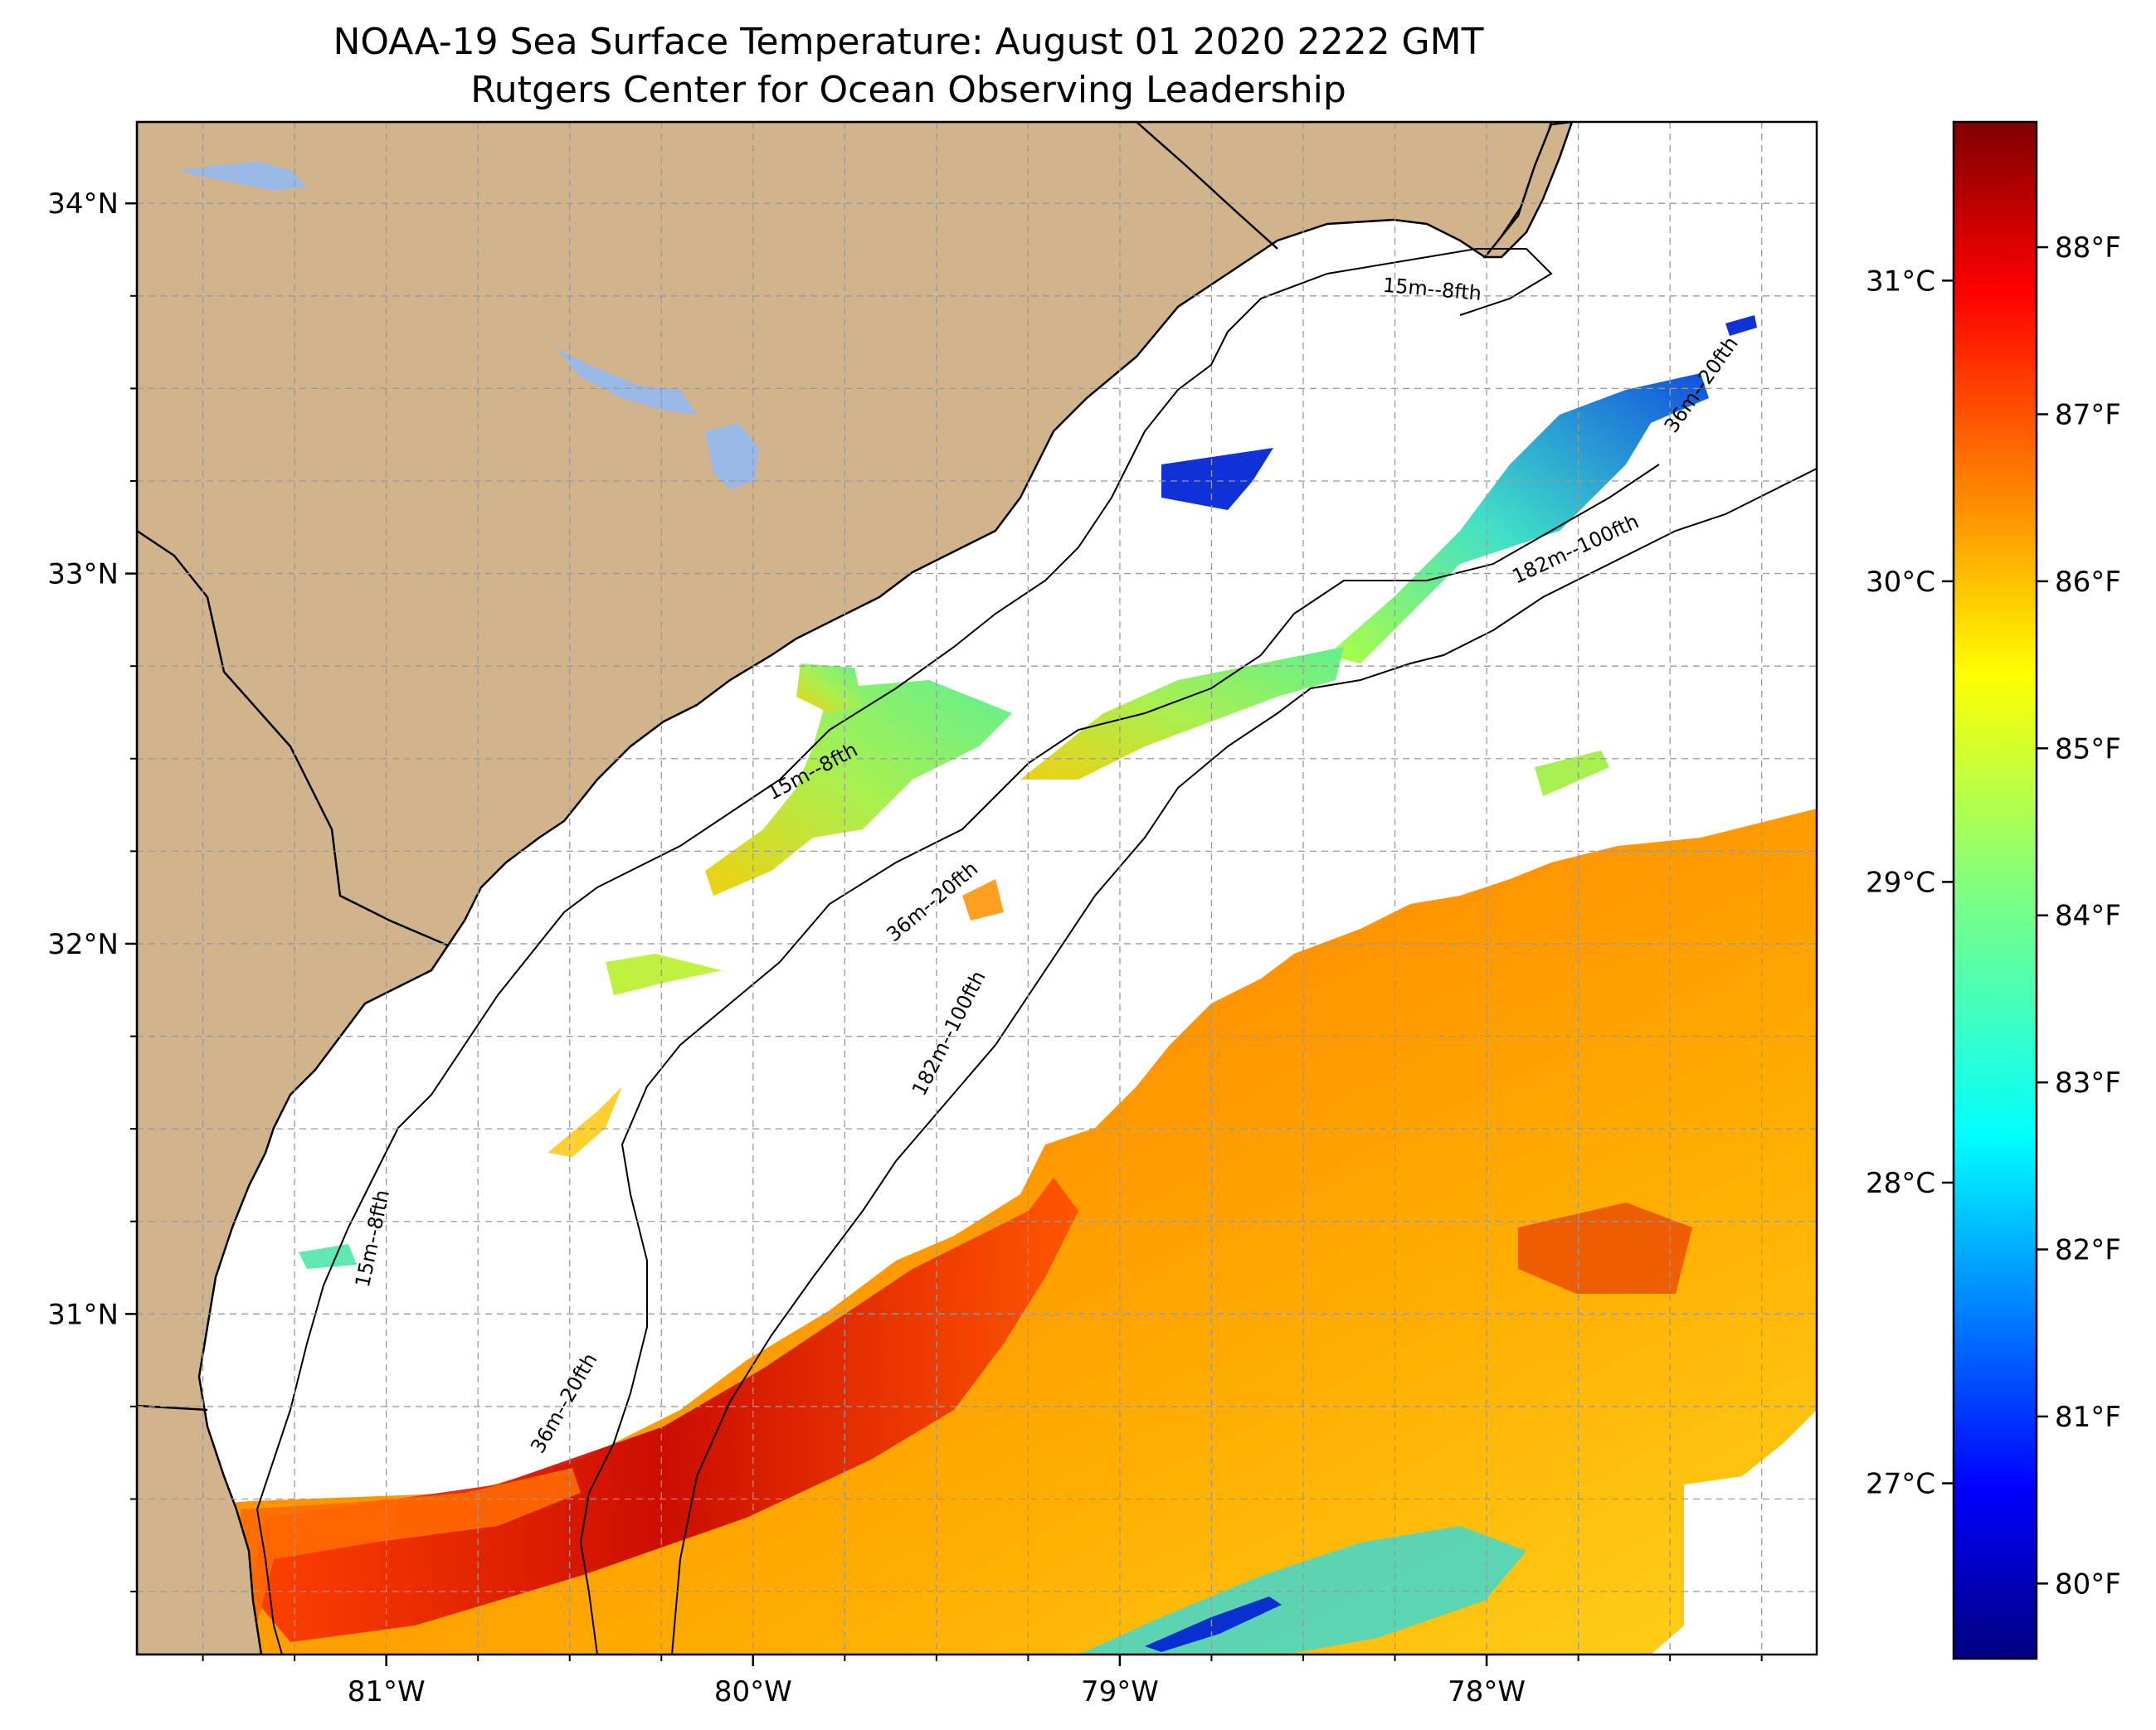 This screenshot has width=2156, height=1730. Describe the element at coordinates (1120, 1691) in the screenshot. I see `lon-tick-label: 79°W` at that location.